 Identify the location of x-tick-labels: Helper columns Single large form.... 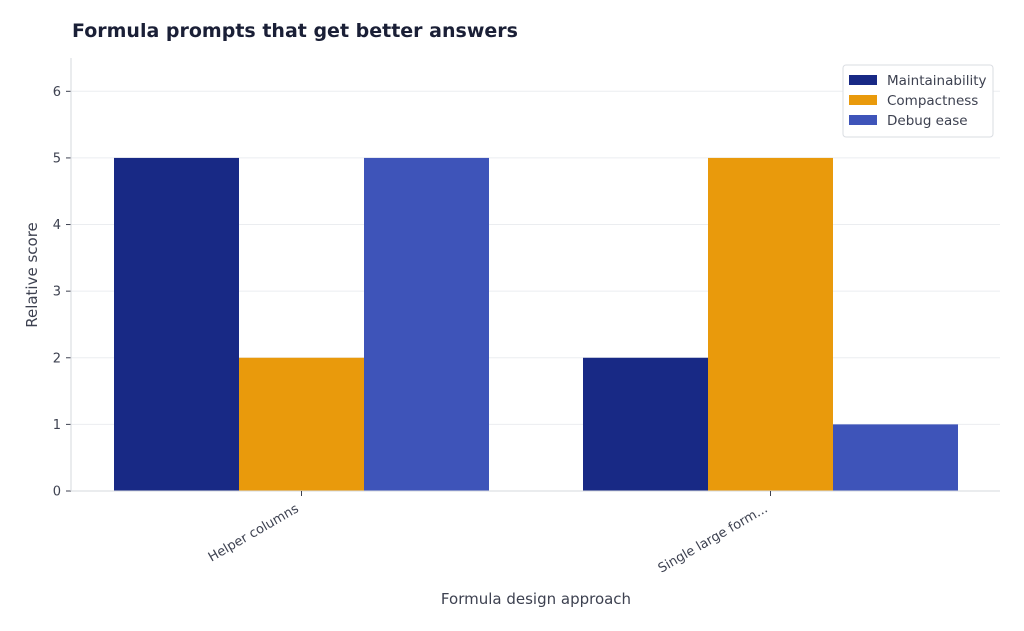
(488, 538).